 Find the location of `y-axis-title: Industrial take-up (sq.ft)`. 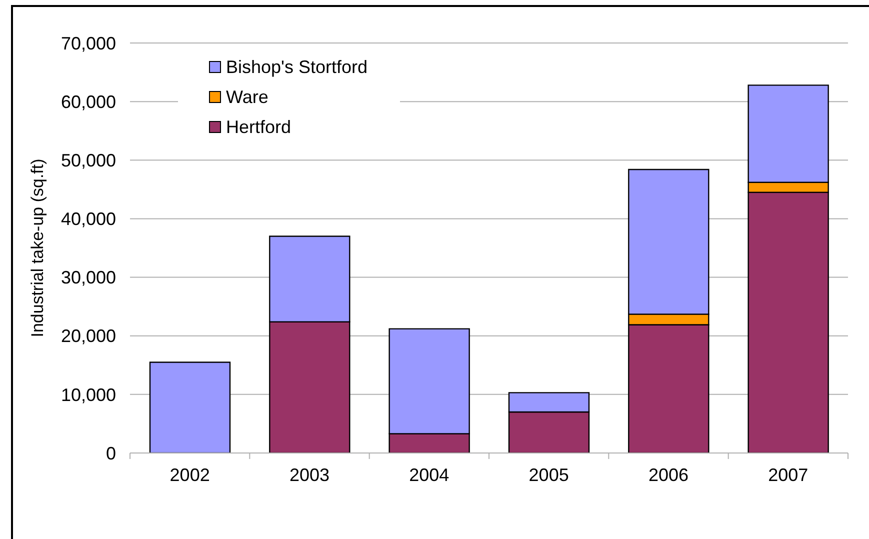

y-axis-title: Industrial take-up (sq.ft) is located at coordinates (37, 248).